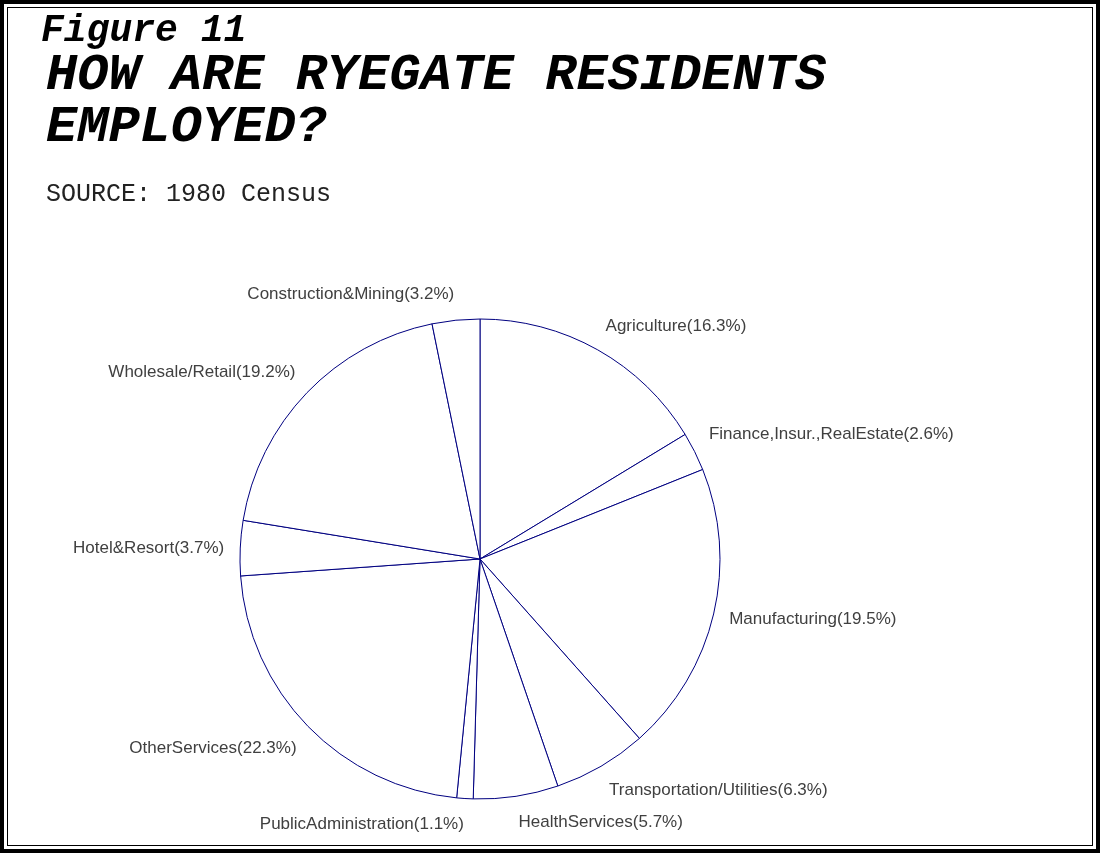 The width and height of the screenshot is (1102, 855). Describe the element at coordinates (718, 790) in the screenshot. I see `slice-label: Transportation/Utilities(6.3%)` at that location.